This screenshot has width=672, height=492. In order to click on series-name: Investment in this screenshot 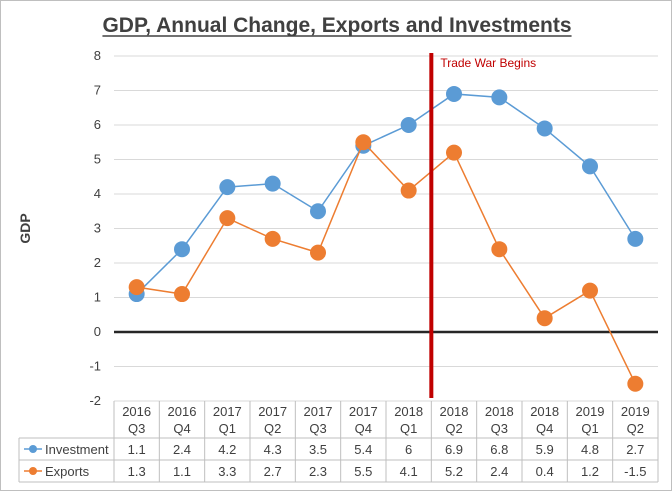, I will do `click(77, 449)`.